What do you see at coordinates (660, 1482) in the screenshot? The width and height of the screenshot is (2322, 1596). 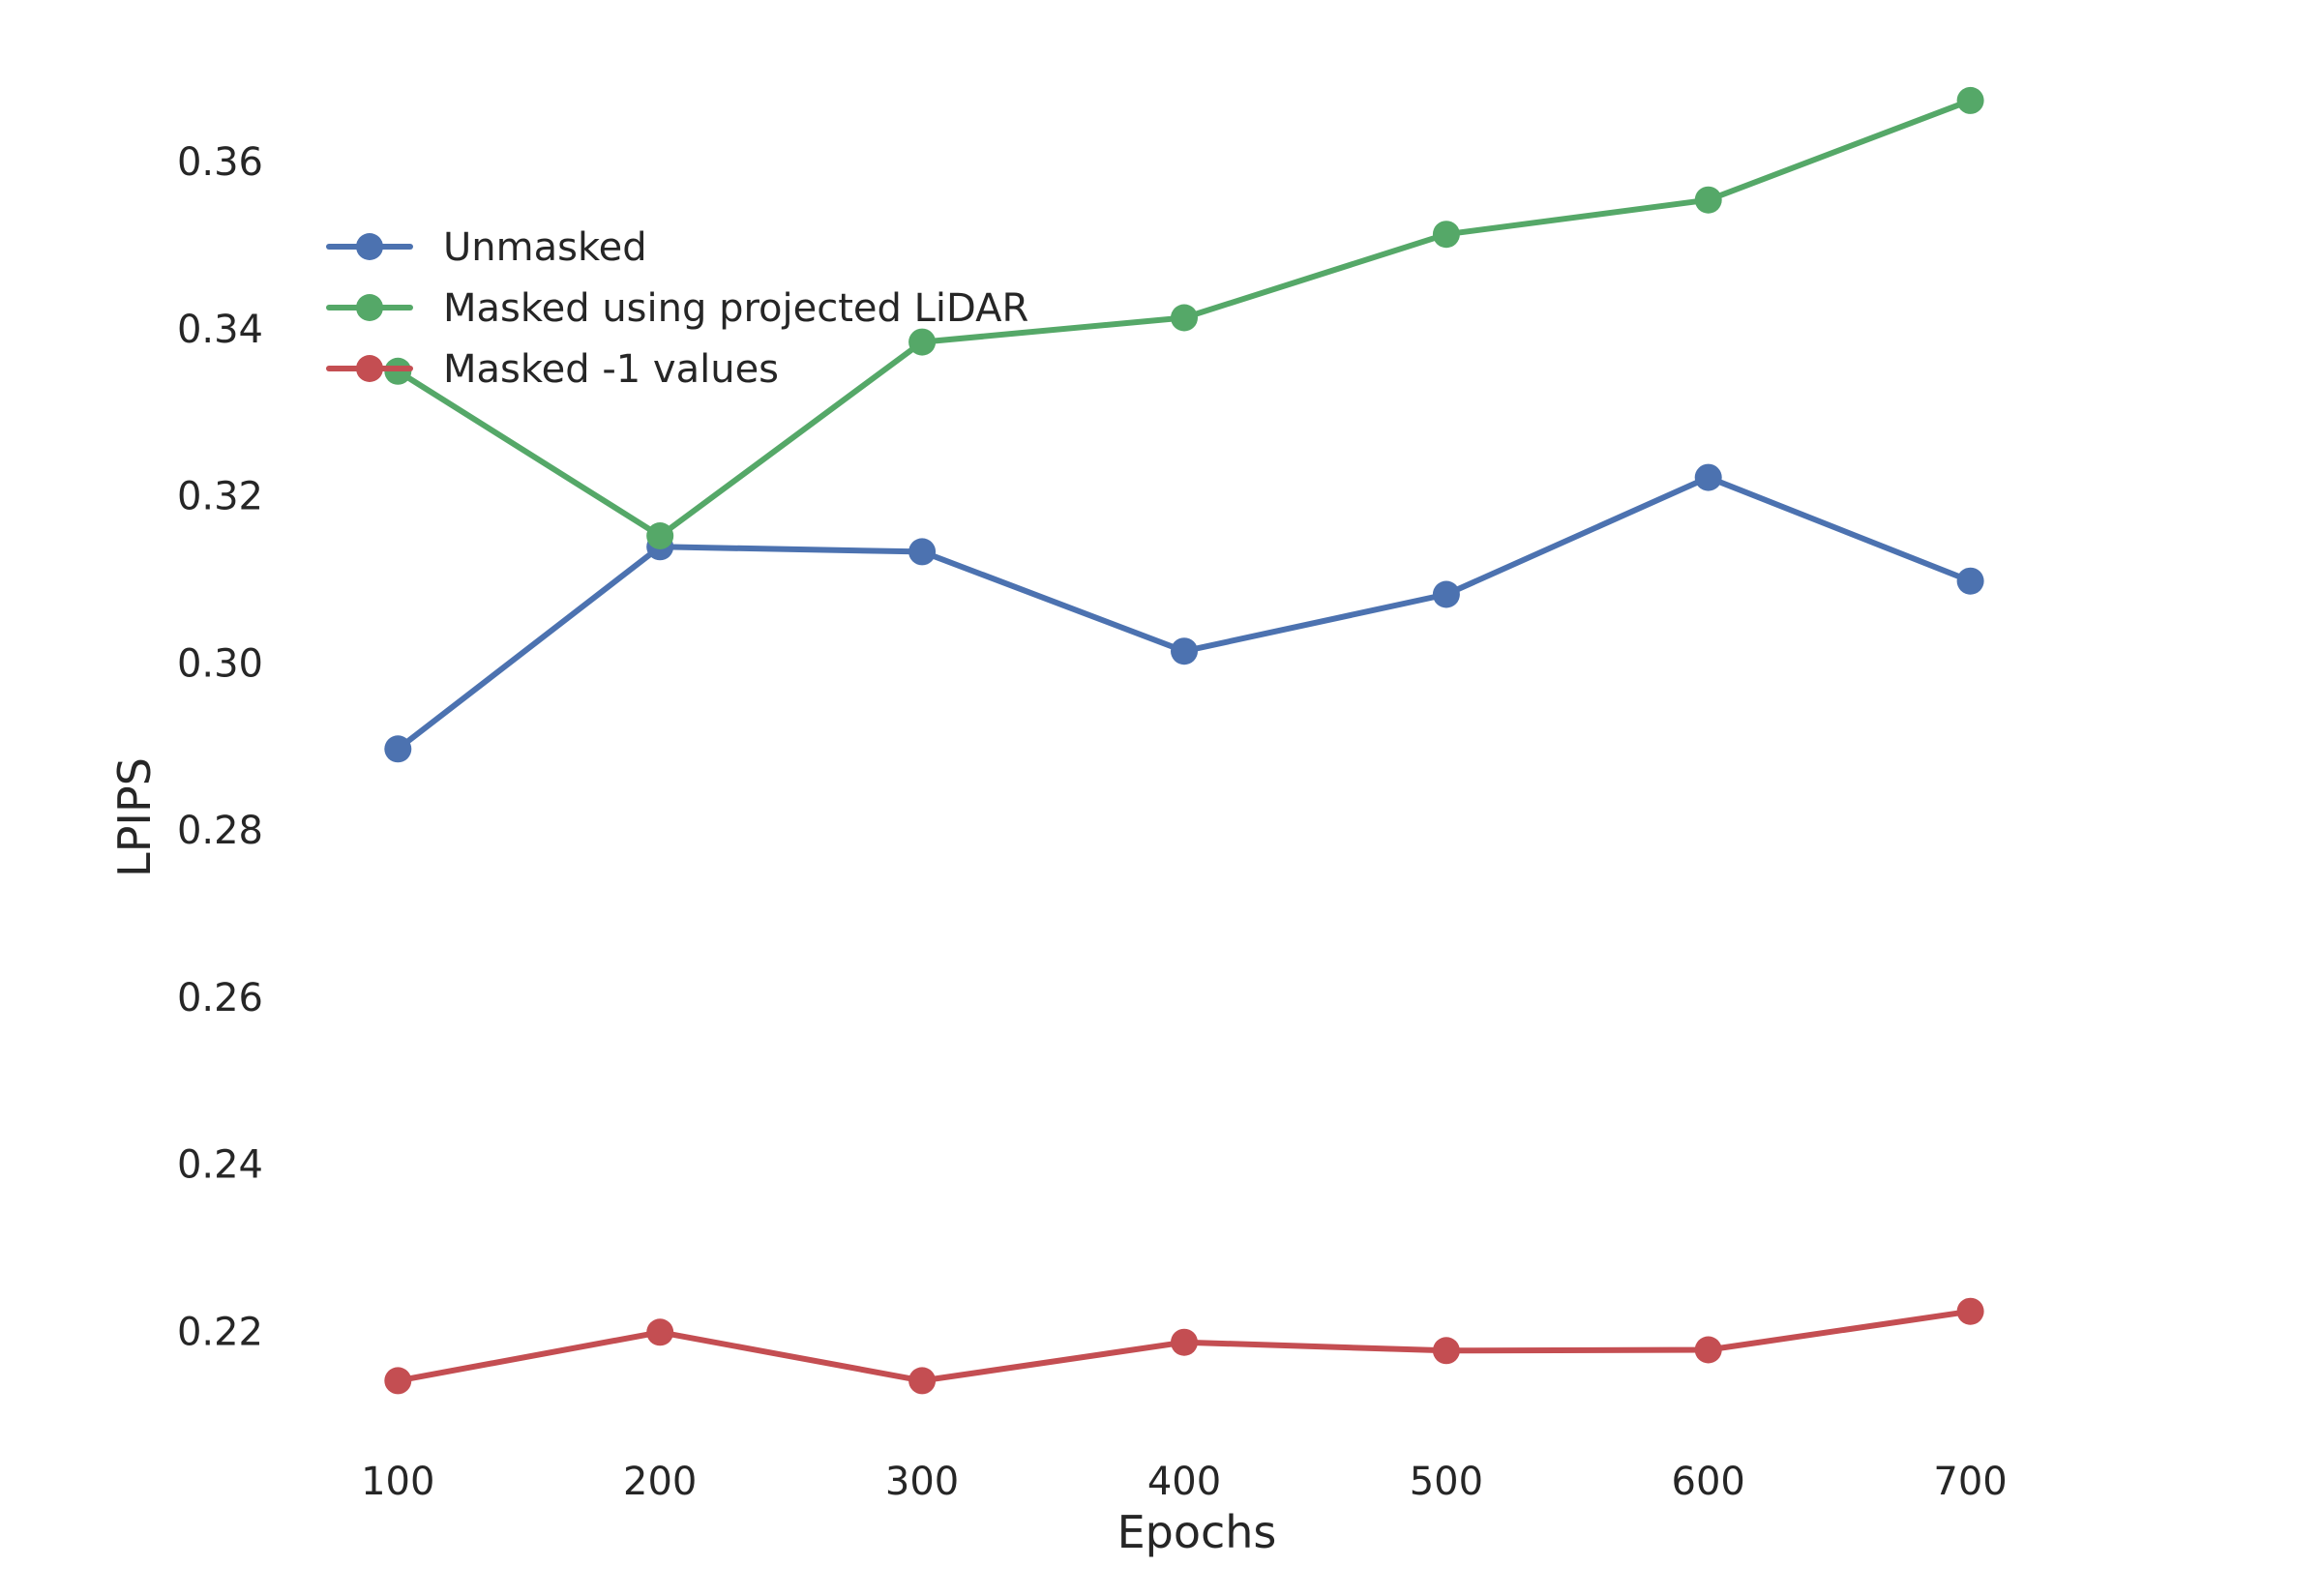 I see `x-tick-label: 200` at bounding box center [660, 1482].